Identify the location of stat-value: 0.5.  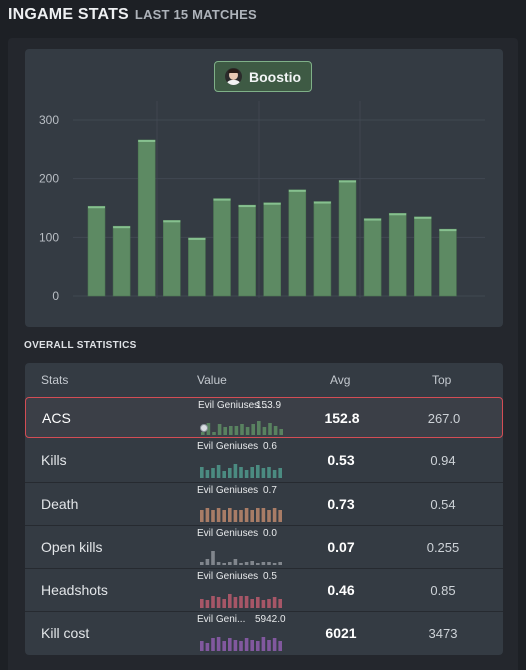
(270, 576).